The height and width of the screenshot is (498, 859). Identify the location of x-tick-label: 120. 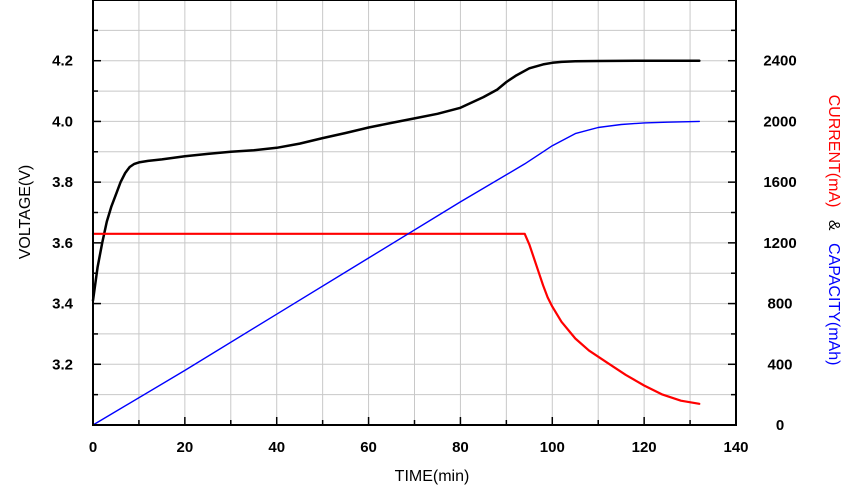
(644, 447).